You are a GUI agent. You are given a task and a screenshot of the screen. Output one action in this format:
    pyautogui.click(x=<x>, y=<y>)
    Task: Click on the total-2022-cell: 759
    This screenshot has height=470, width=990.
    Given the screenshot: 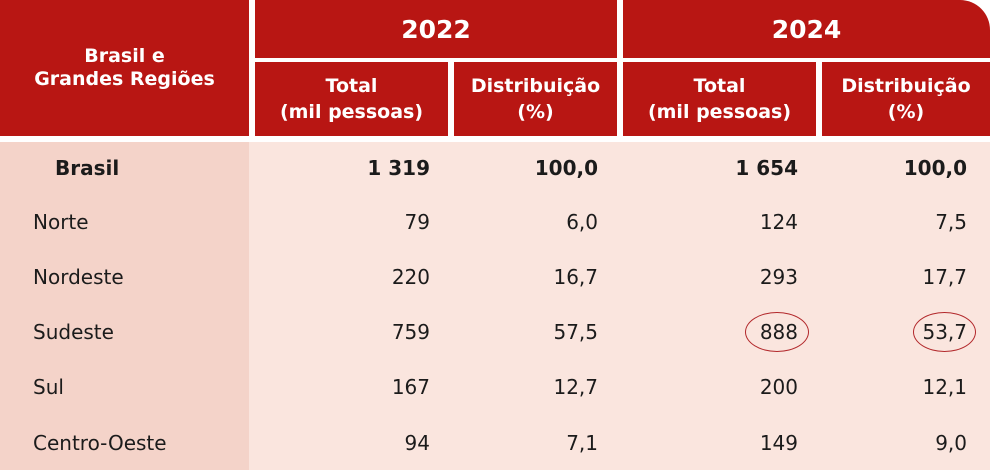 What is the action you would take?
    pyautogui.click(x=410, y=332)
    